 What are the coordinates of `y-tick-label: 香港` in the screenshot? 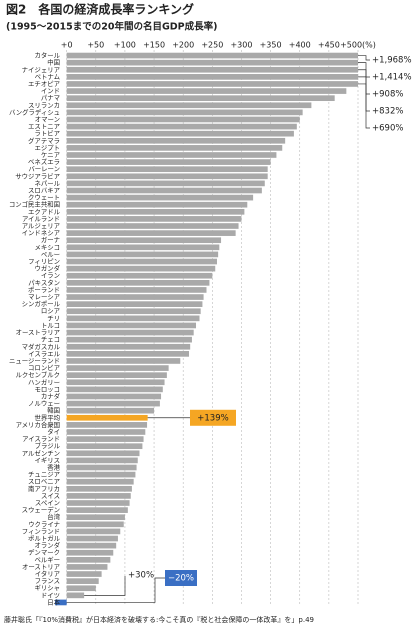 It's located at (53, 467).